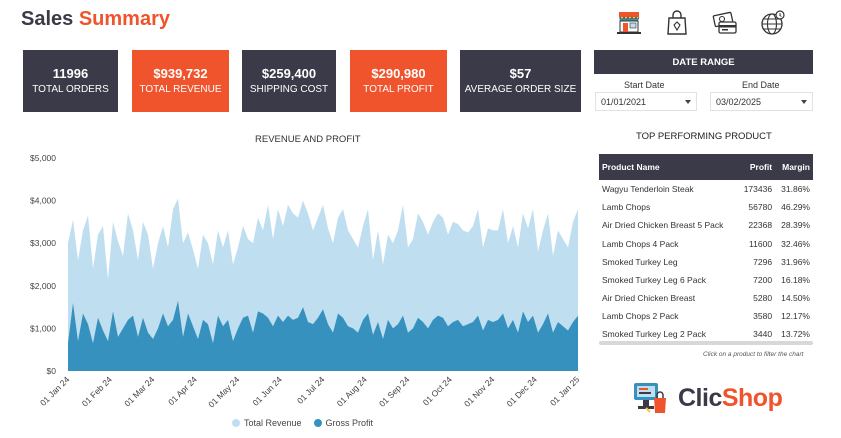 The height and width of the screenshot is (438, 841). I want to click on margin-cell: 31.96%, so click(795, 261).